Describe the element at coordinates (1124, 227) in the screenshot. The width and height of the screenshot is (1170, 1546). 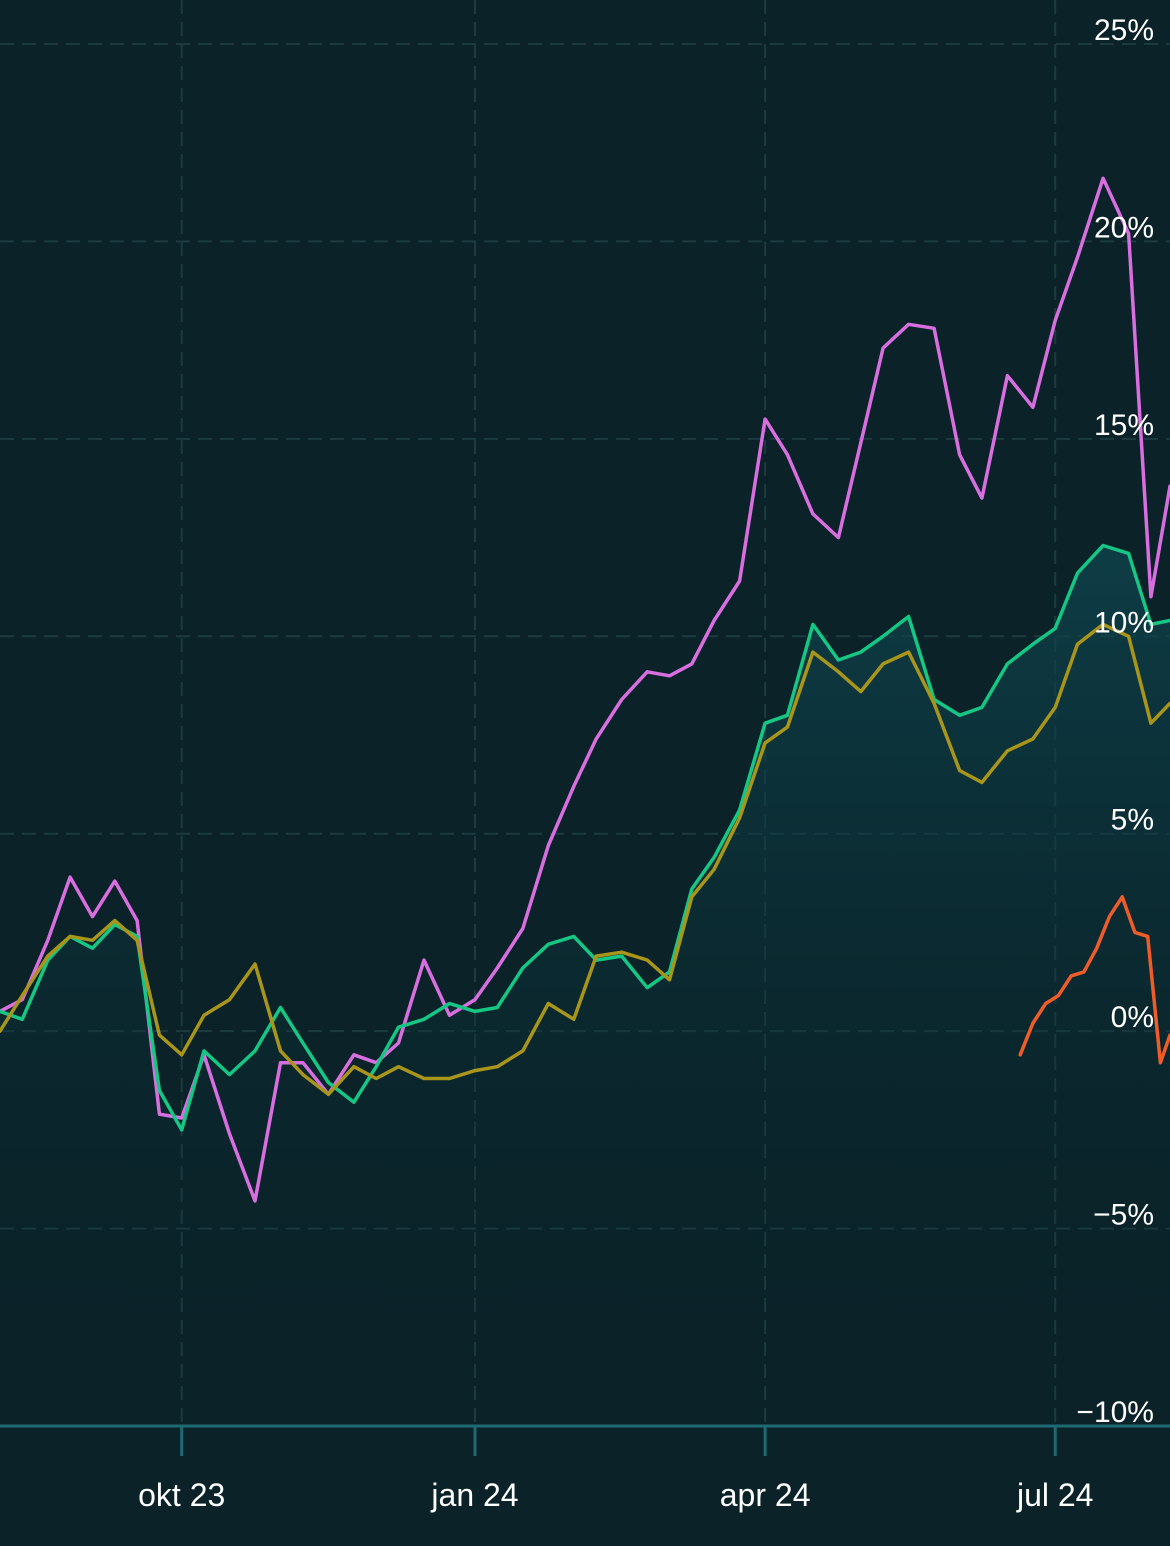
I see `y-tick-label: 20%` at that location.